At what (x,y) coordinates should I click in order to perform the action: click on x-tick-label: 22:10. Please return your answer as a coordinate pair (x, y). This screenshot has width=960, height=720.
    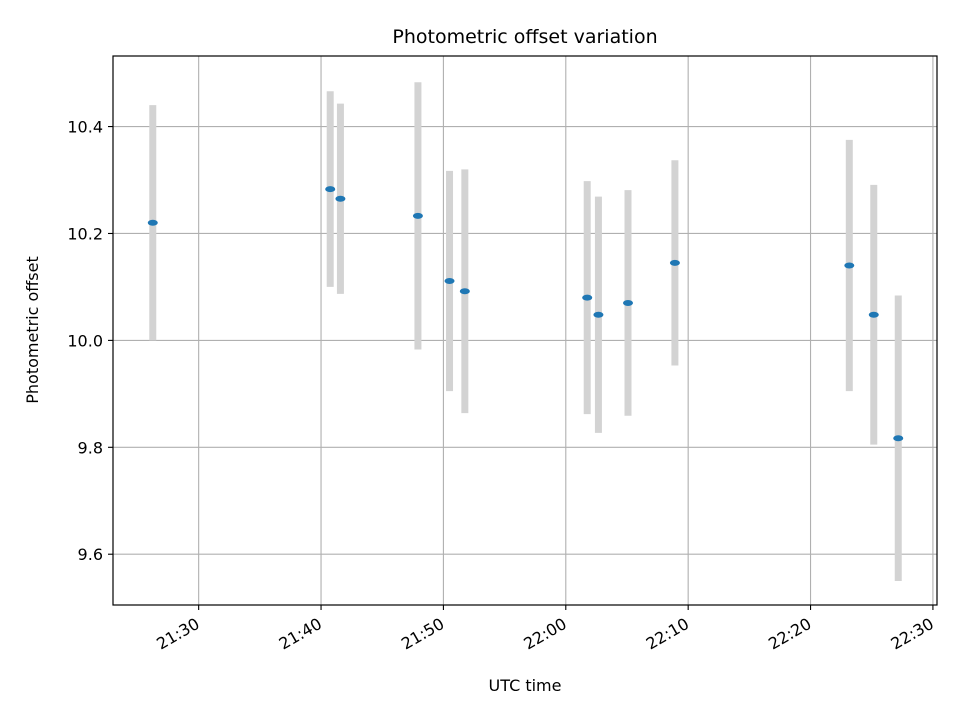
    Looking at the image, I should click on (667, 634).